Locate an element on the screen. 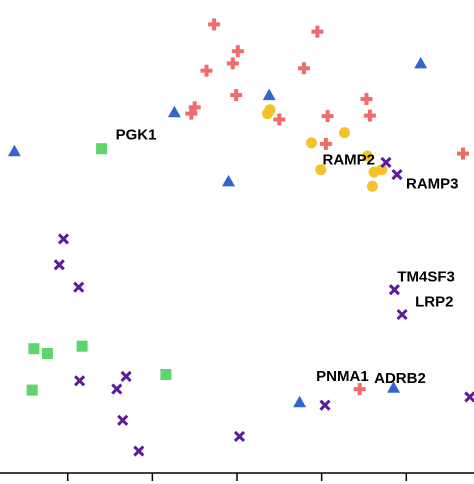 This screenshot has height=484, width=474. point-label-tm4sf3: TM4SF3 is located at coordinates (426, 277).